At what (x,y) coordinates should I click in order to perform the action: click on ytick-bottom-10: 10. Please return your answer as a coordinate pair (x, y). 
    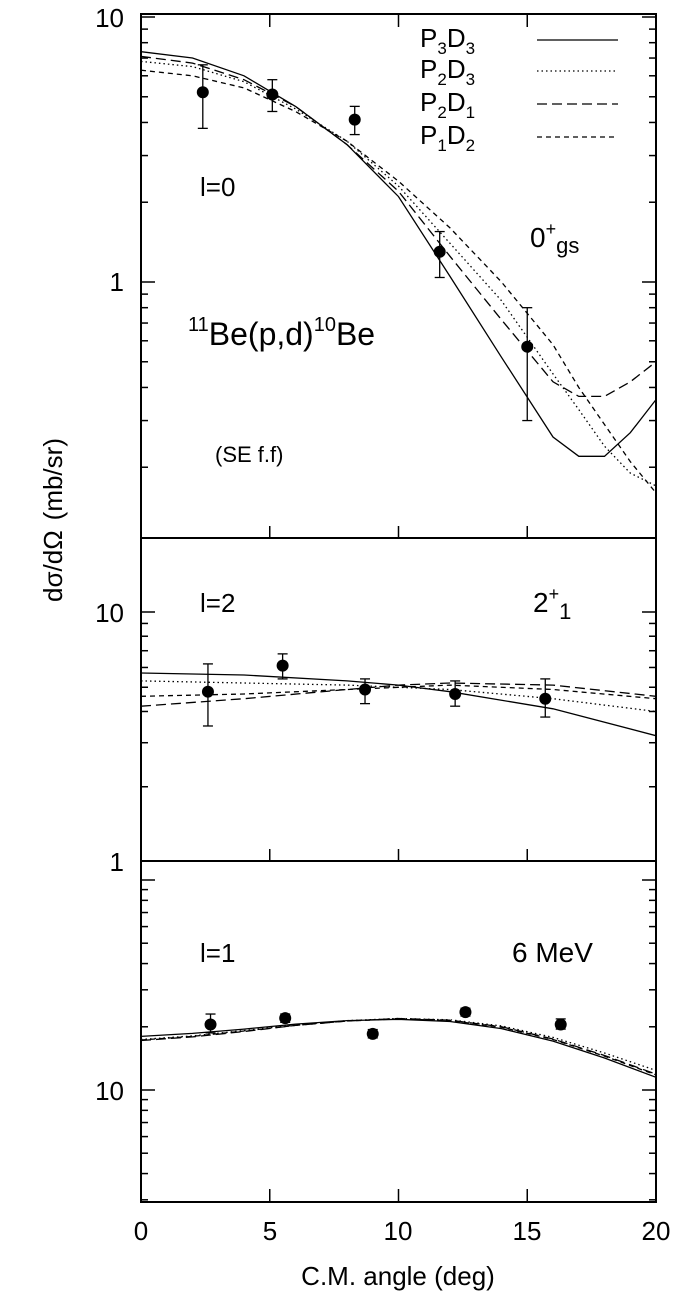
    Looking at the image, I should click on (109, 1091).